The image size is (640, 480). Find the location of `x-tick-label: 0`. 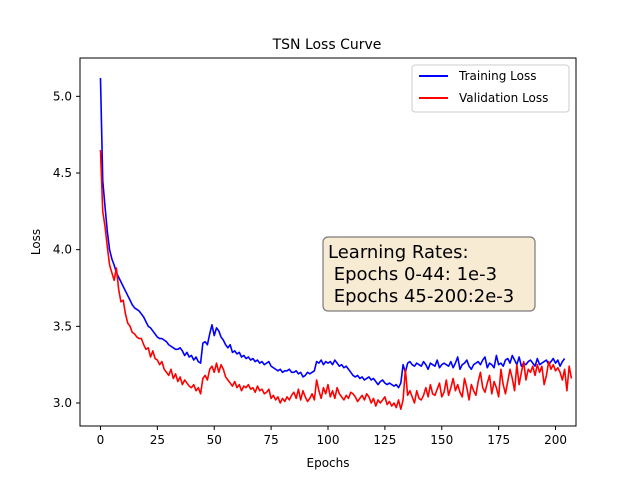

x-tick-label: 0 is located at coordinates (101, 440).